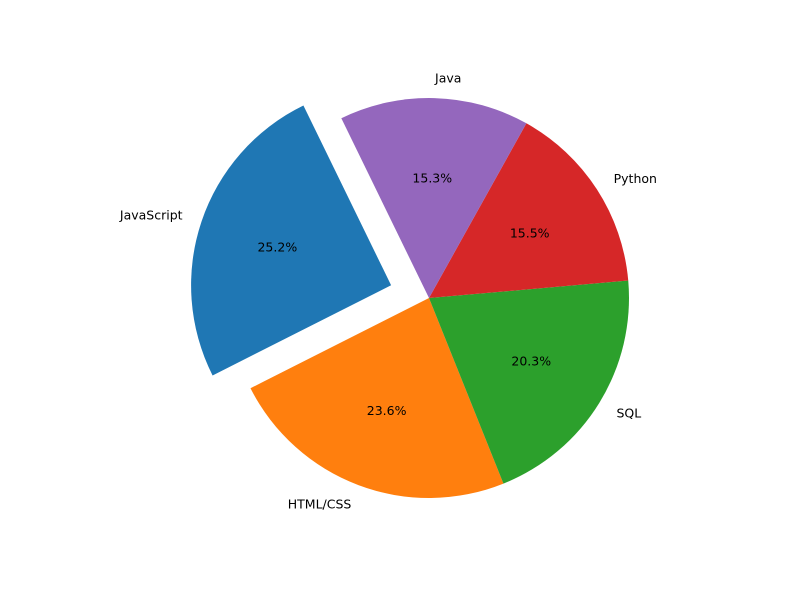 Image resolution: width=800 pixels, height=600 pixels. Describe the element at coordinates (377, 398) in the screenshot. I see `pie-slice-html-css` at that location.